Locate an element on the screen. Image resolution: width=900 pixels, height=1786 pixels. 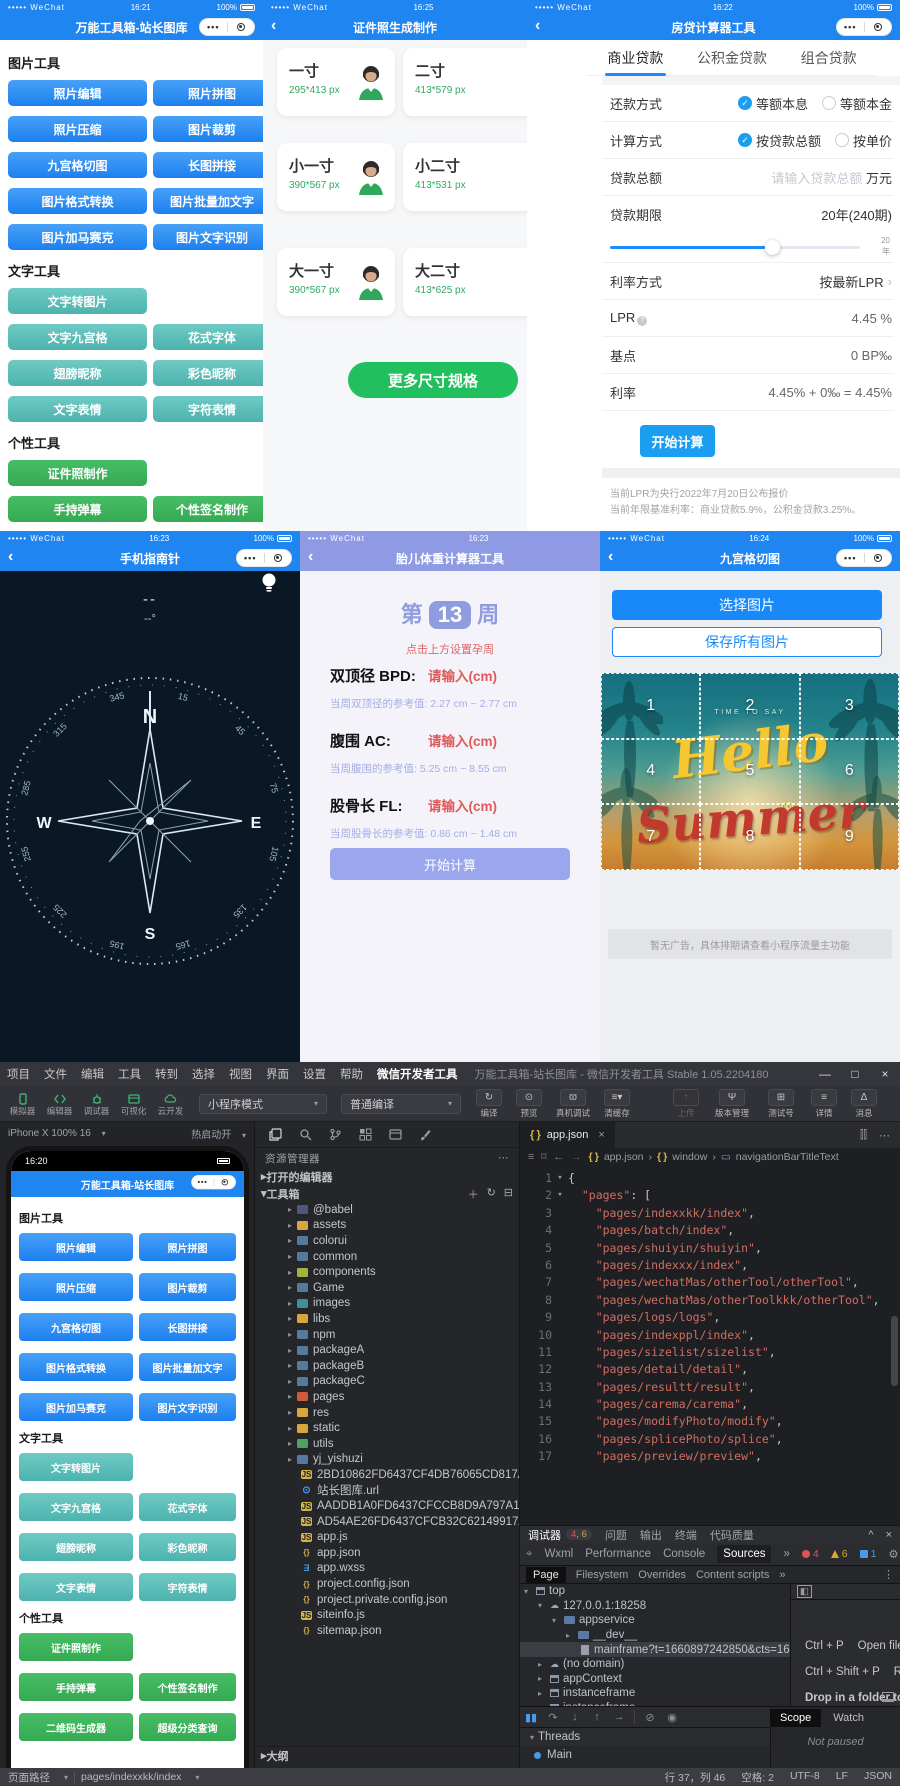
toggle-debugger-button: 调试器 is located at coordinates (96, 1104).